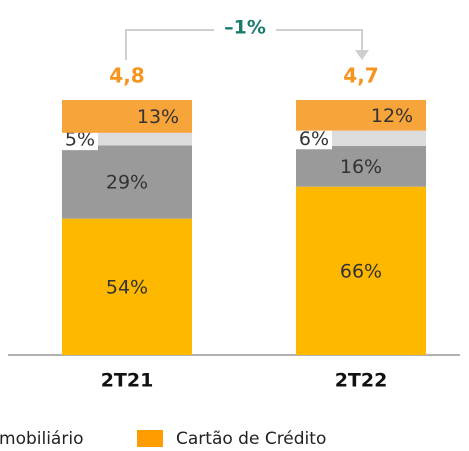 Image resolution: width=469 pixels, height=451 pixels. Describe the element at coordinates (41, 439) in the screenshot. I see `legend-label: Imobiliário` at that location.